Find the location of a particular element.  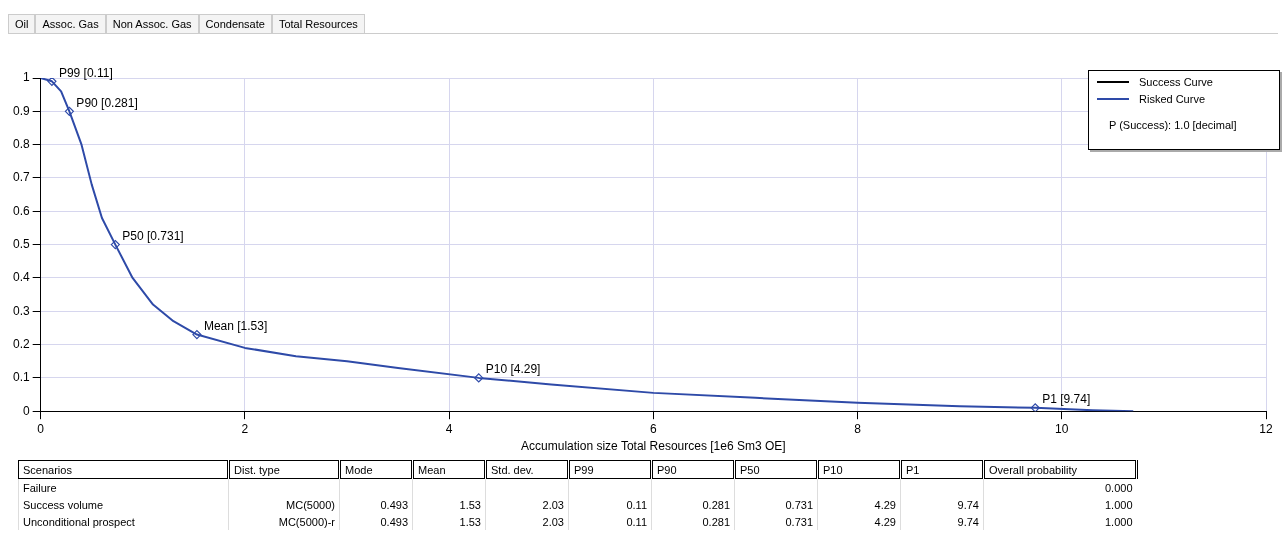

annotation: Mean [1.53] is located at coordinates (235, 325).